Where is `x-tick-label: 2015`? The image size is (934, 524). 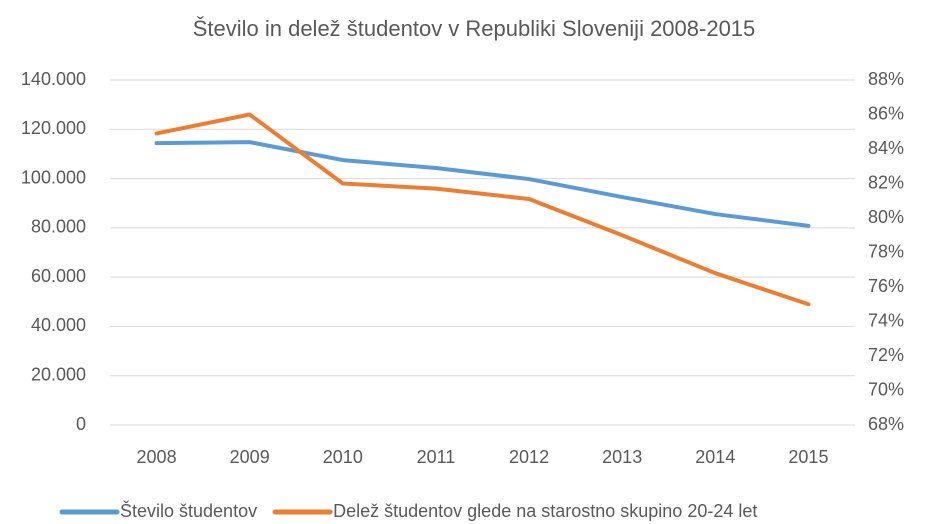 x-tick-label: 2015 is located at coordinates (808, 457).